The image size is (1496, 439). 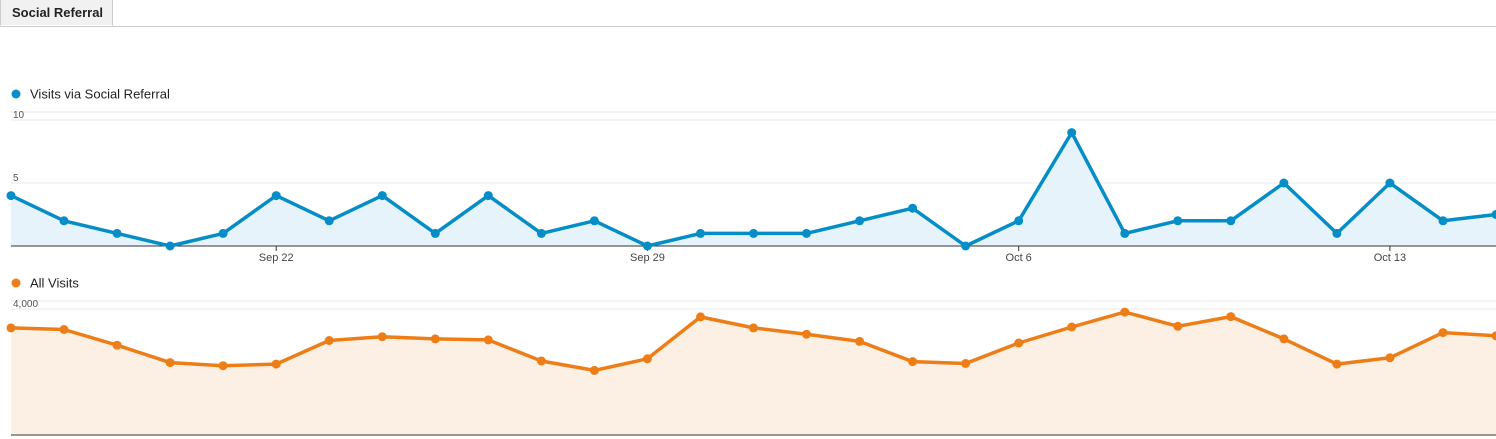 What do you see at coordinates (16, 178) in the screenshot?
I see `social-ytick-label: 5` at bounding box center [16, 178].